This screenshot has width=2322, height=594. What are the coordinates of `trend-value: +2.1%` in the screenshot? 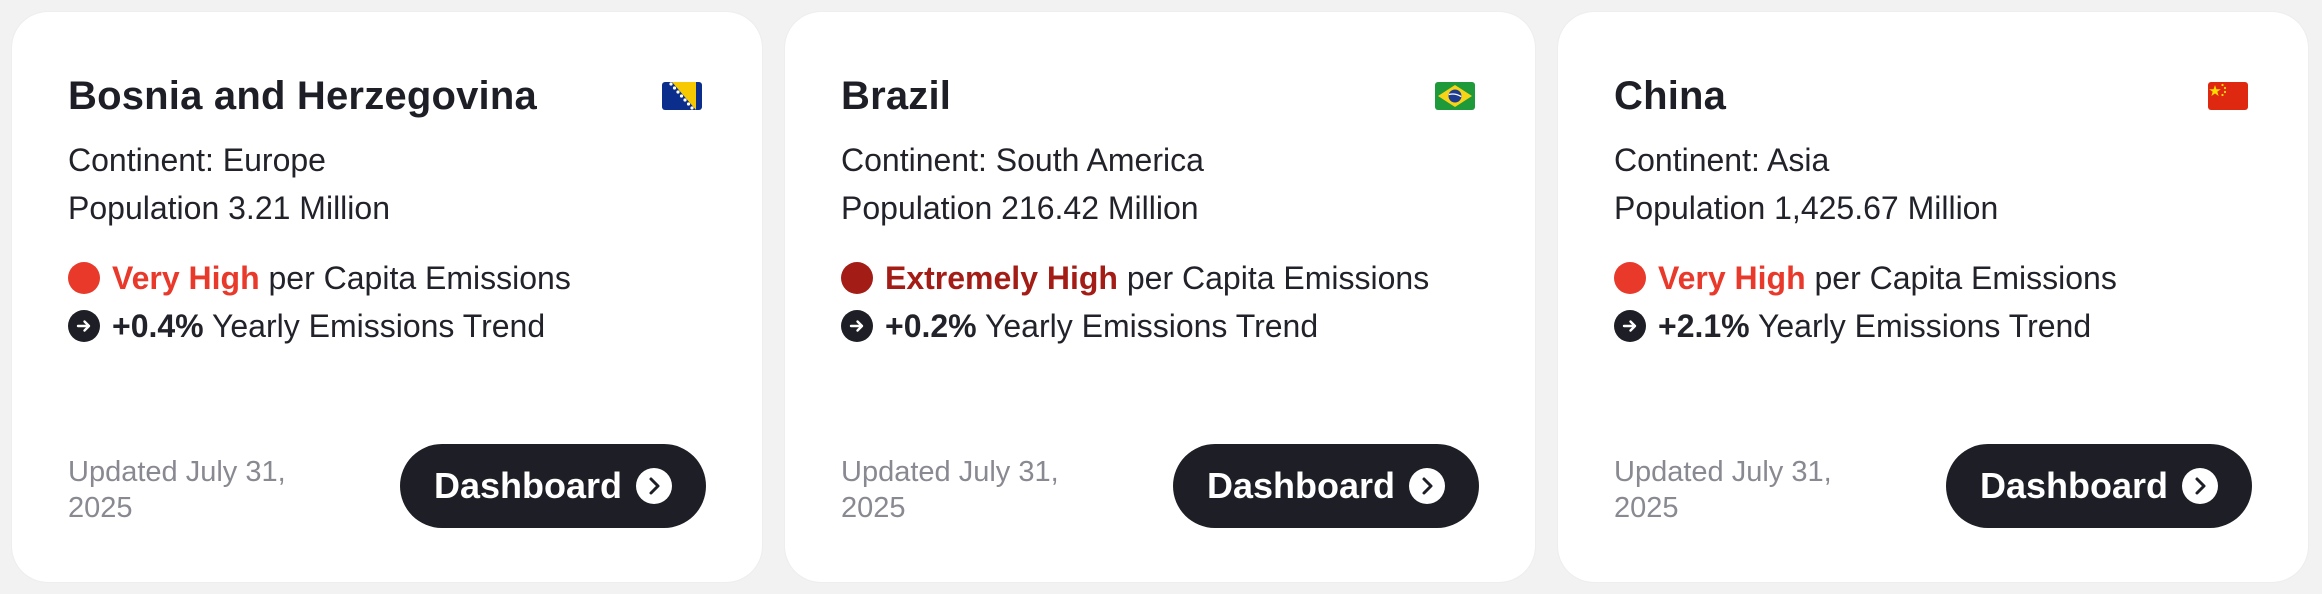 It's located at (1704, 326).